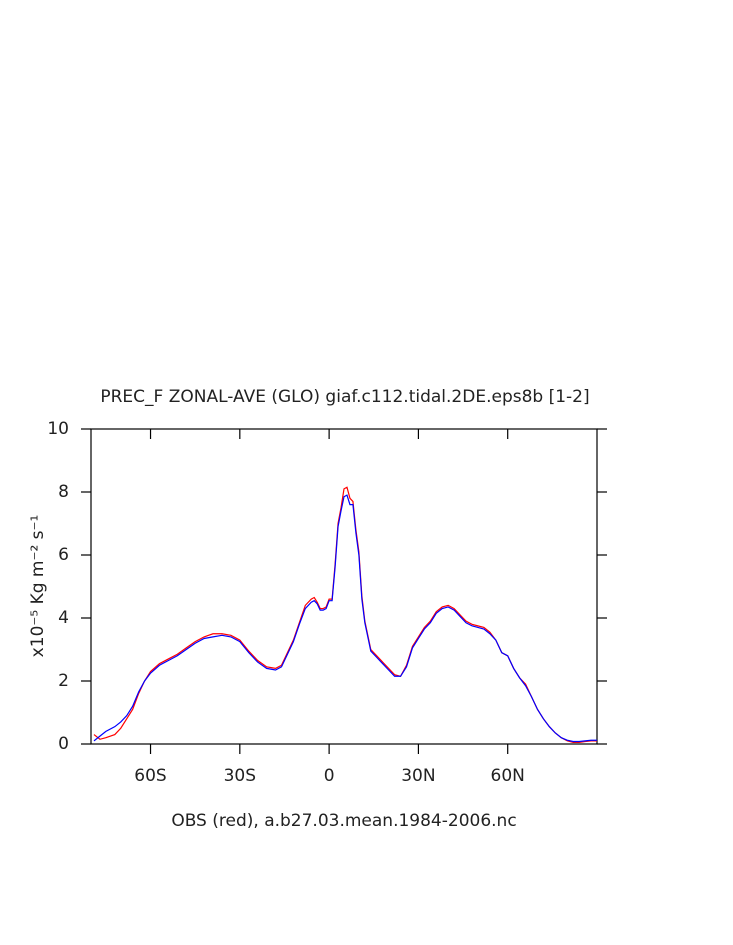 This screenshot has height=945, width=733. What do you see at coordinates (343, 821) in the screenshot?
I see `x-axis-label: OBS (red), a.b27.03.mean.1984-2006.nc` at bounding box center [343, 821].